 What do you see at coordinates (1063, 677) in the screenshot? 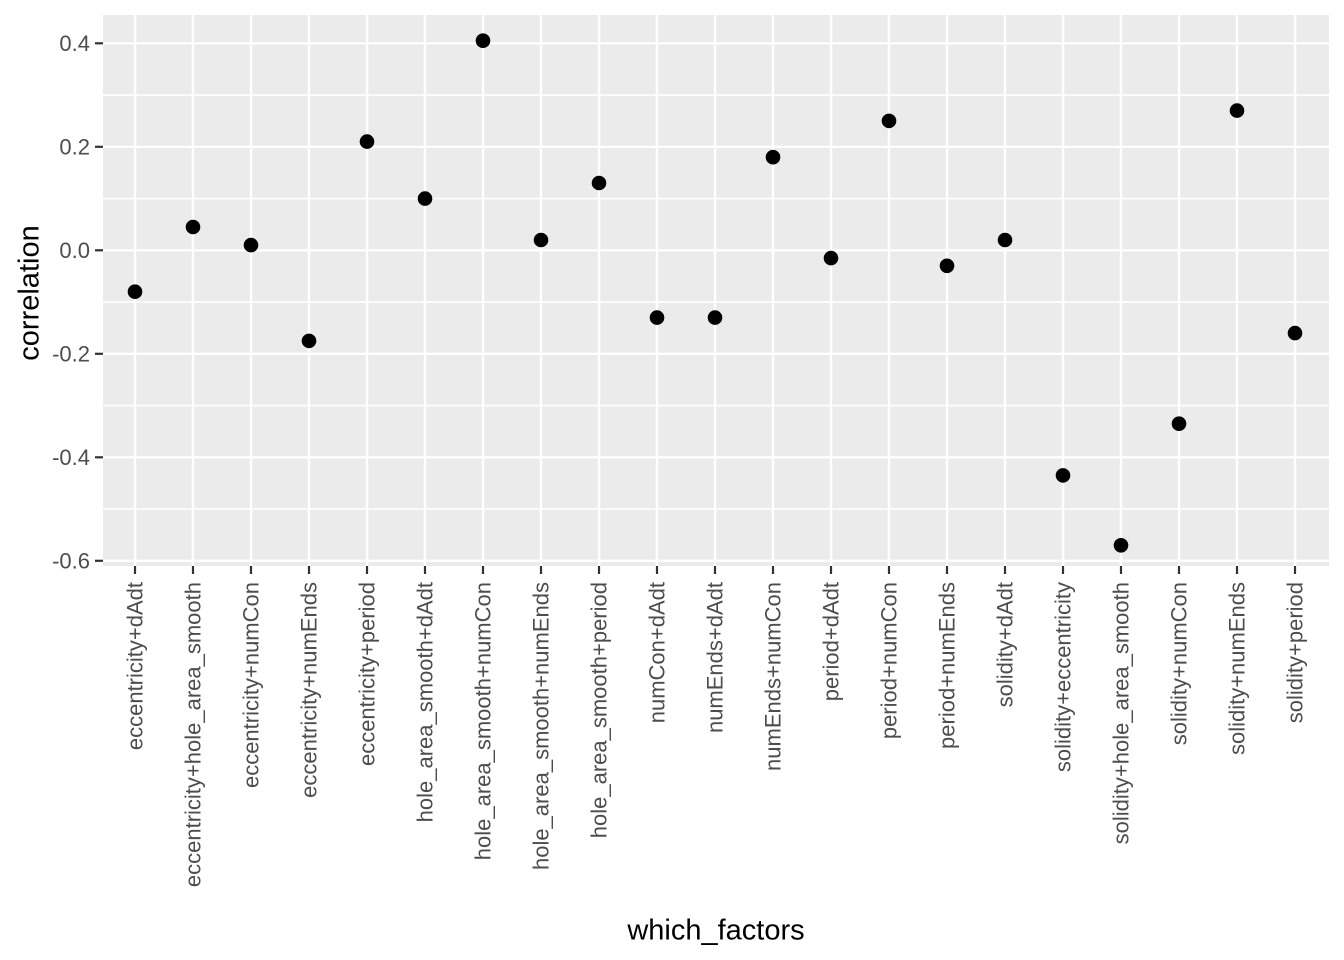
I see `x-tick-label: solidity+eccentricity` at bounding box center [1063, 677].